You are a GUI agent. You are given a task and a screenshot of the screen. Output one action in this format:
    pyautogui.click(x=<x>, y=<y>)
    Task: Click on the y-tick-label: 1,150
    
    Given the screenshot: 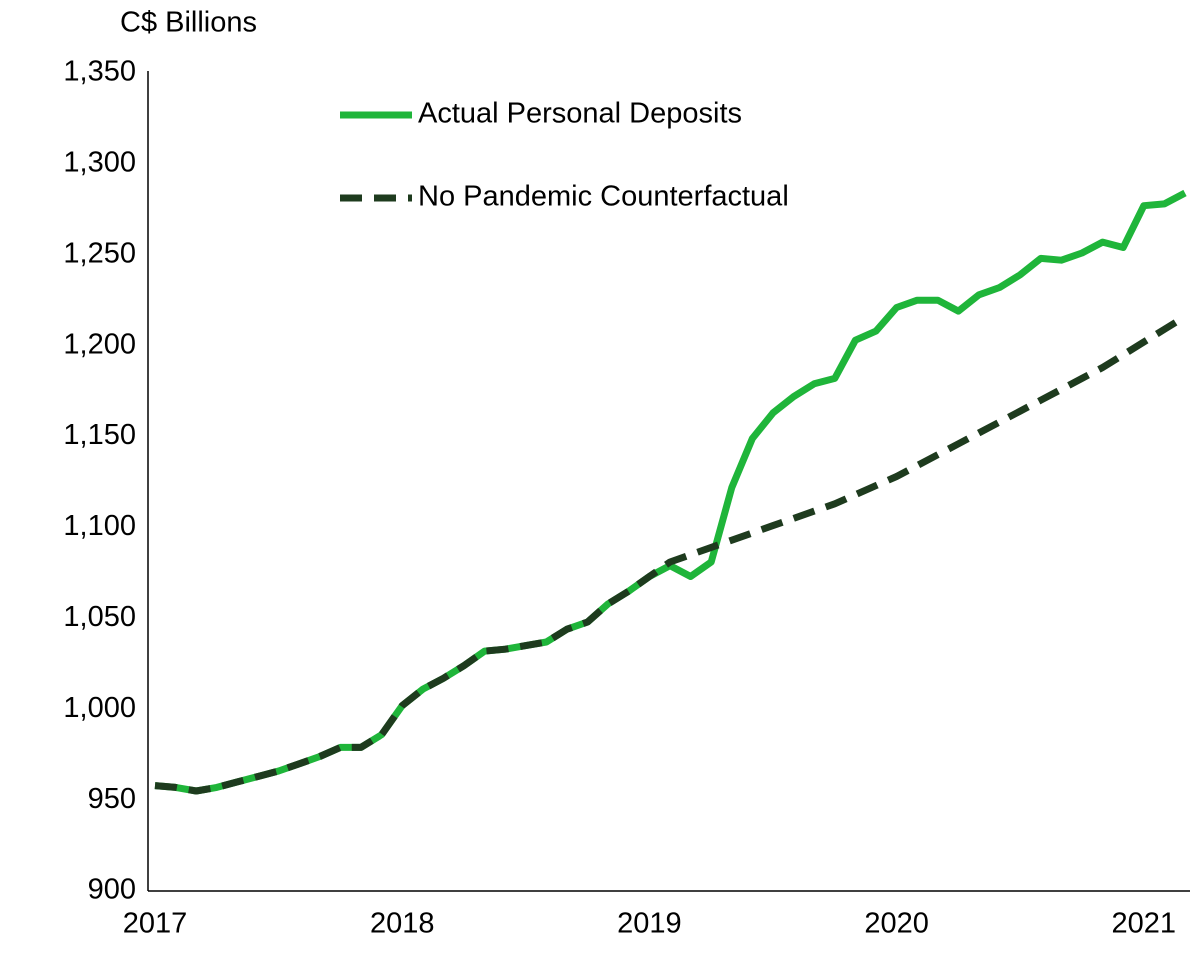 What is the action you would take?
    pyautogui.click(x=99, y=435)
    